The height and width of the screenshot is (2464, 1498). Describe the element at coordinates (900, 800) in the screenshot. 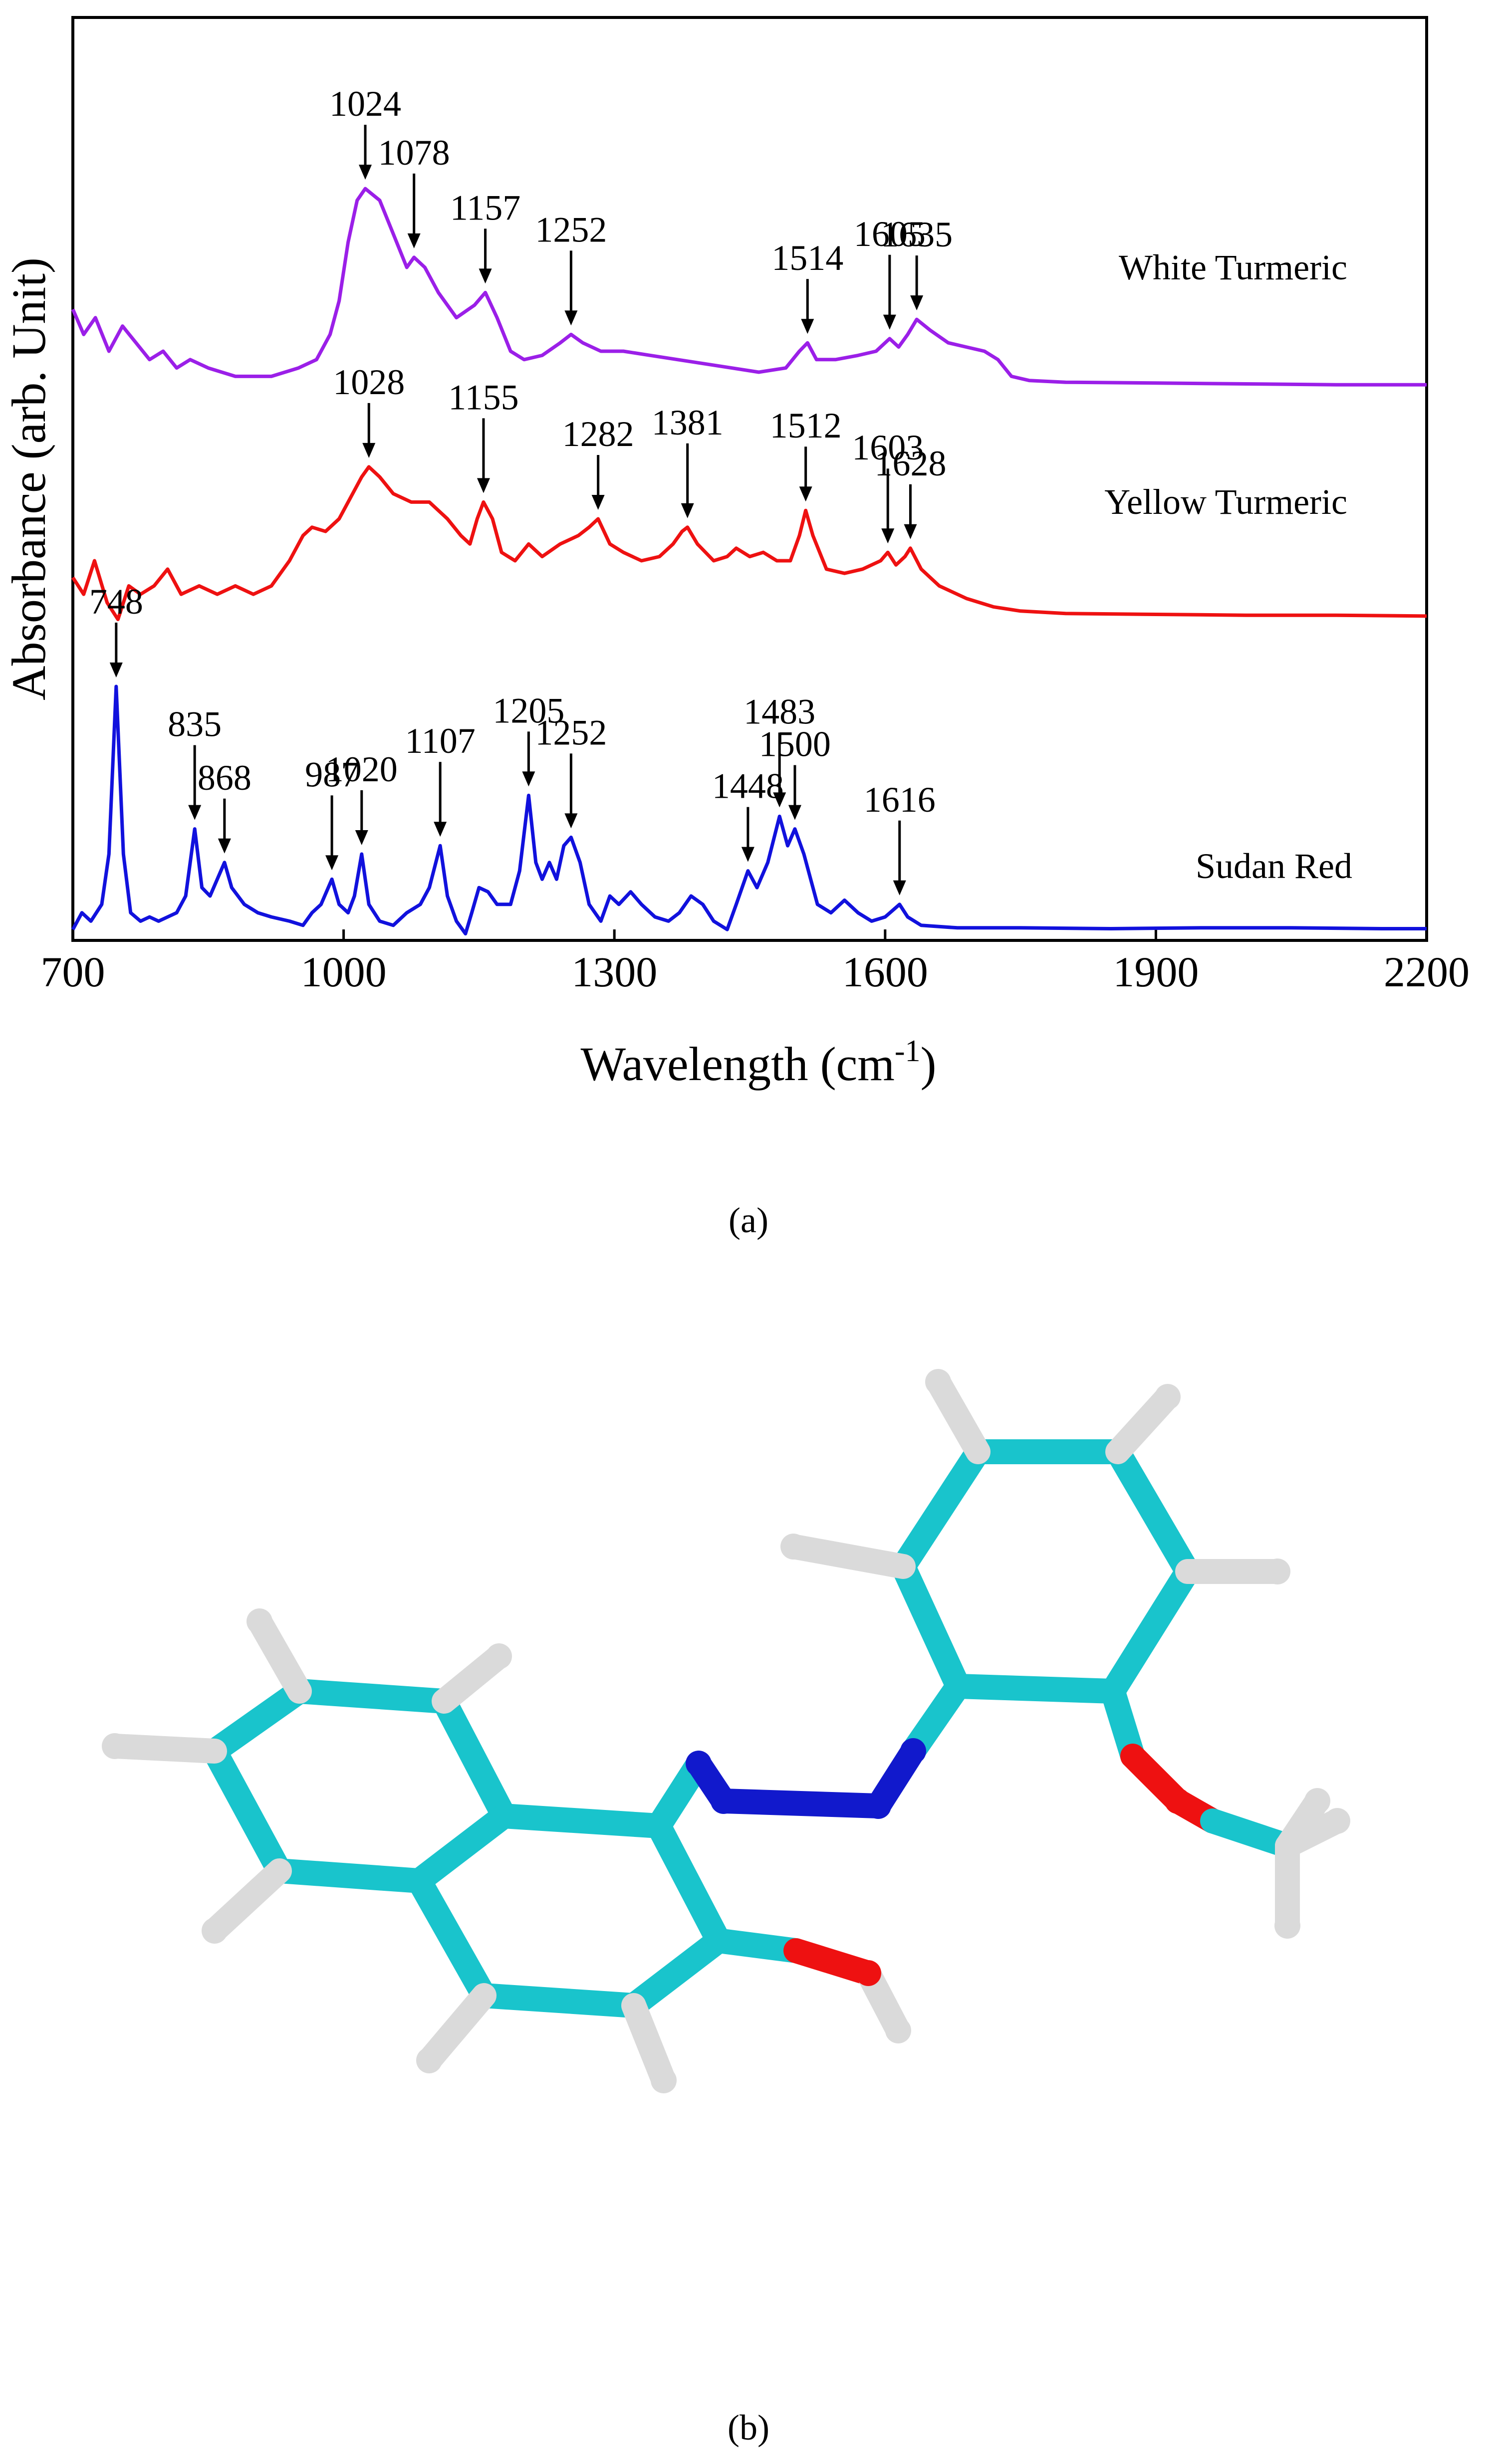

I see `peak-label: 1616` at that location.